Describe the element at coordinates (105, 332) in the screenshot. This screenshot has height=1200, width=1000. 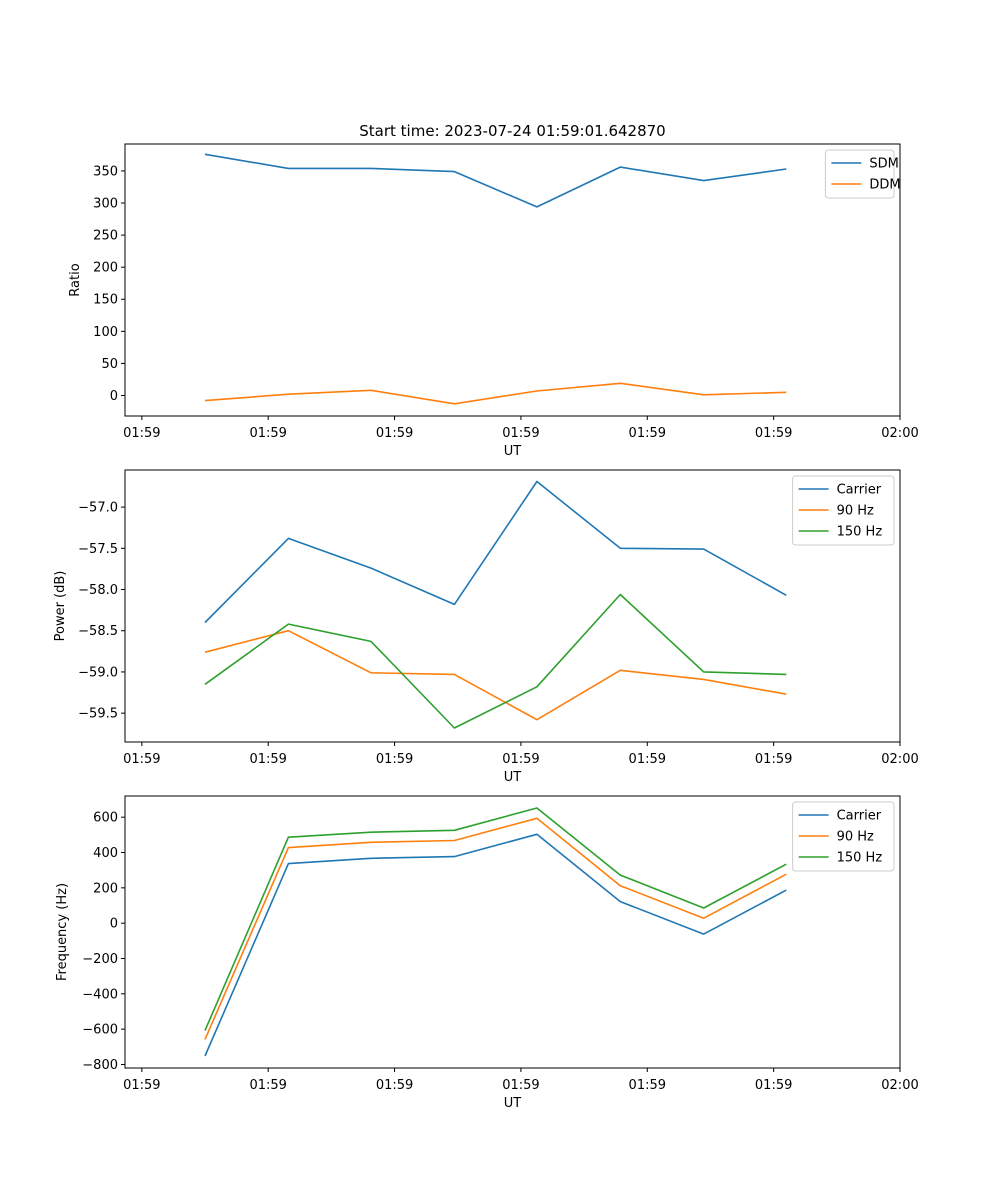
I see `ratio-y-tick-label: 100` at that location.